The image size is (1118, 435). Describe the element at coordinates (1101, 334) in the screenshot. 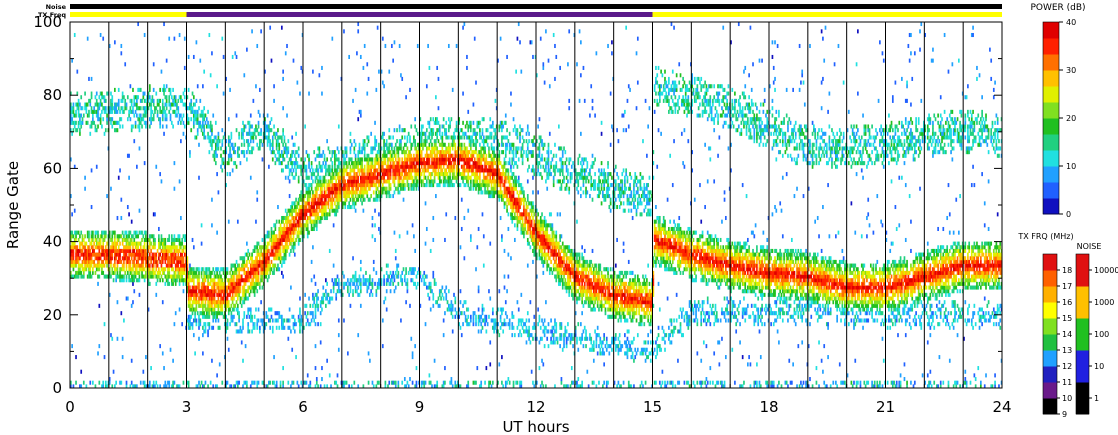

I see `noise-scale-tick-label: 100` at that location.